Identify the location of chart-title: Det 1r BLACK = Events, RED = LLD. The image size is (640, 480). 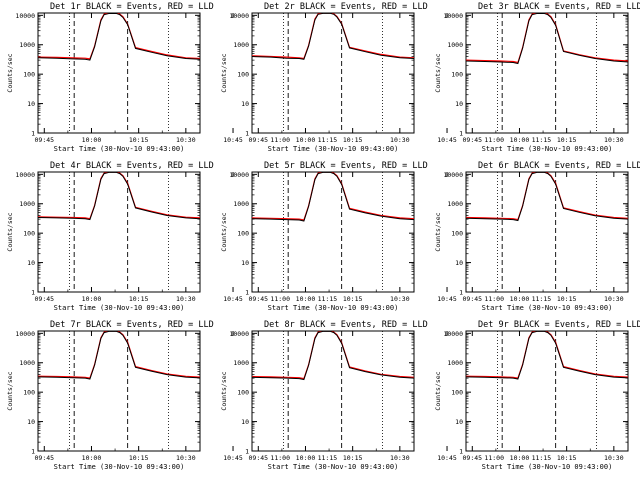
(132, 7).